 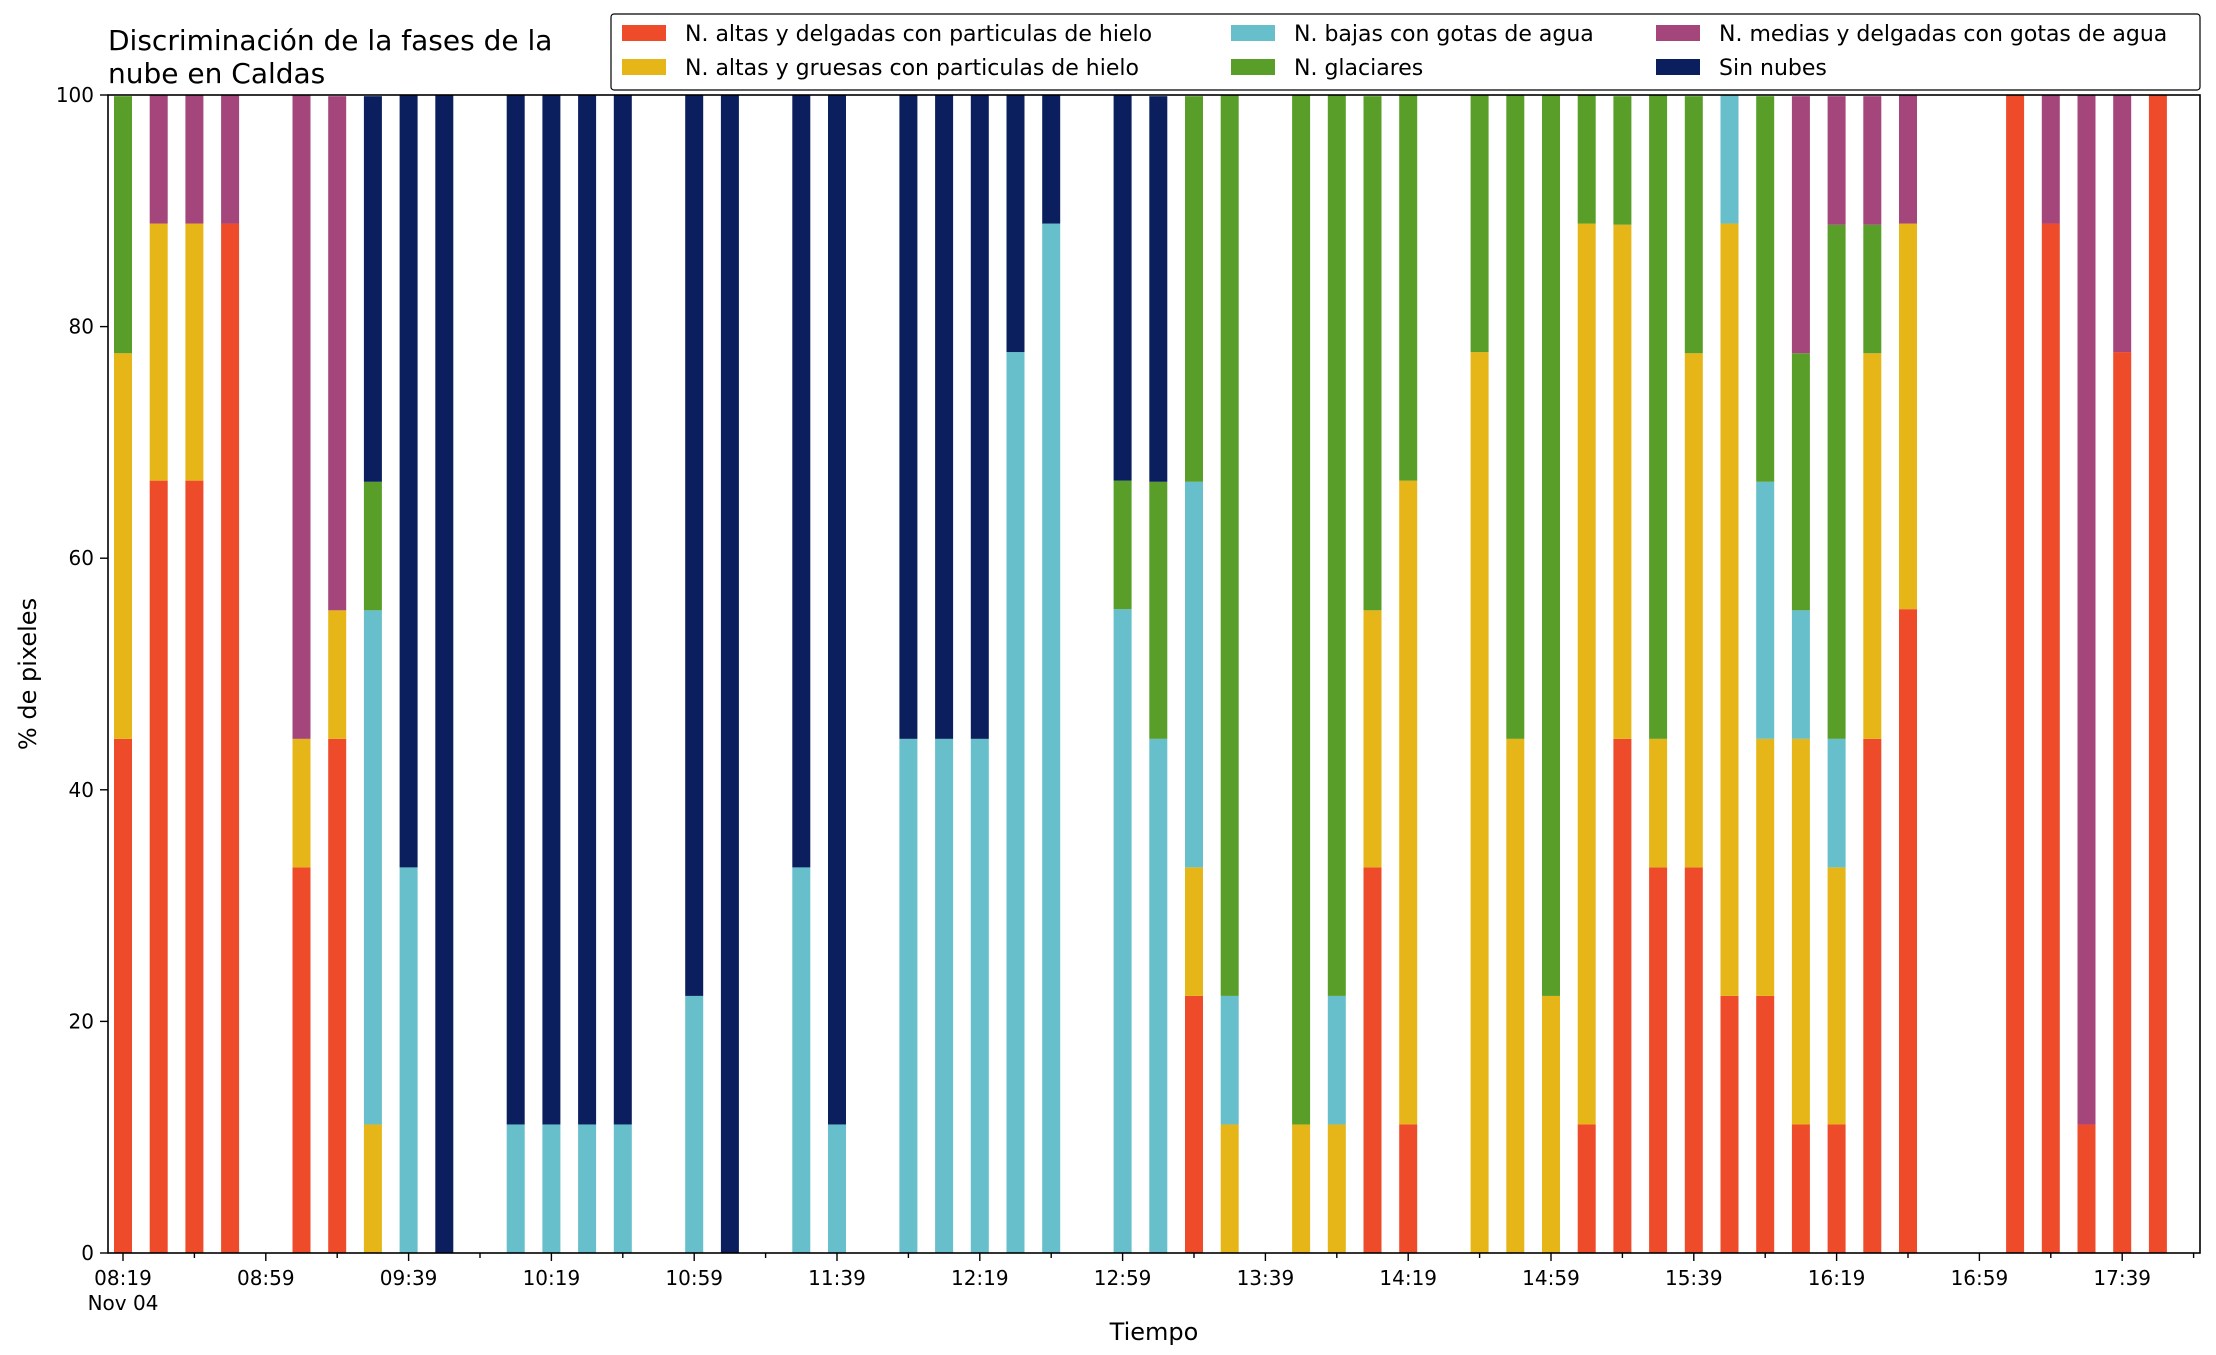 I want to click on y-tick-label-60: 60, so click(x=81, y=558).